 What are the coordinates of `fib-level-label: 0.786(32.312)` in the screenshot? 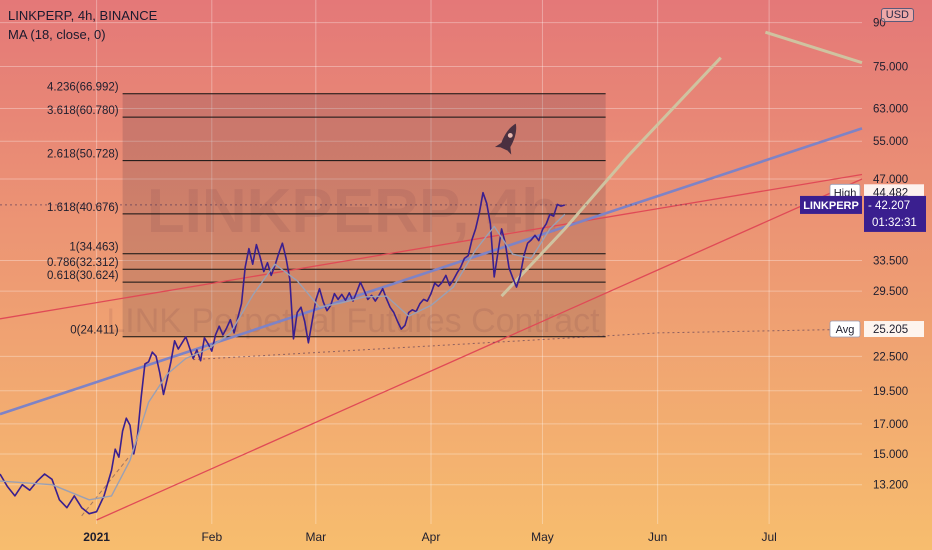 It's located at (83, 263).